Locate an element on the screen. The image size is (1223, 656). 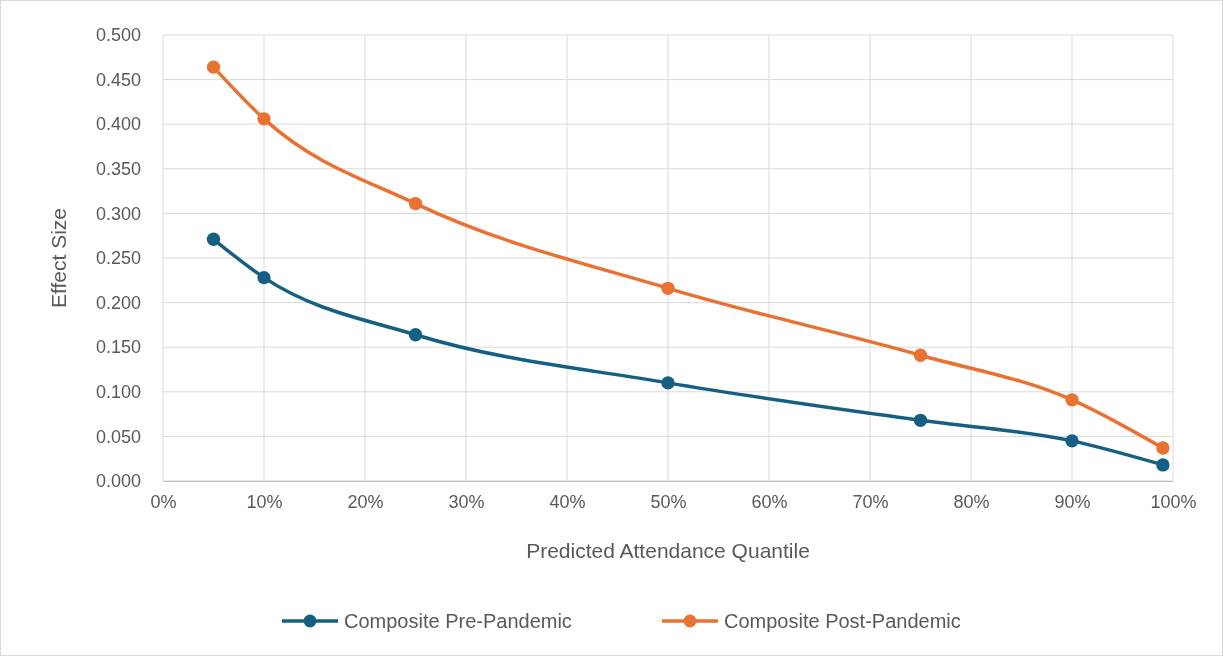
y-tick-label: 0.250 is located at coordinates (118, 258).